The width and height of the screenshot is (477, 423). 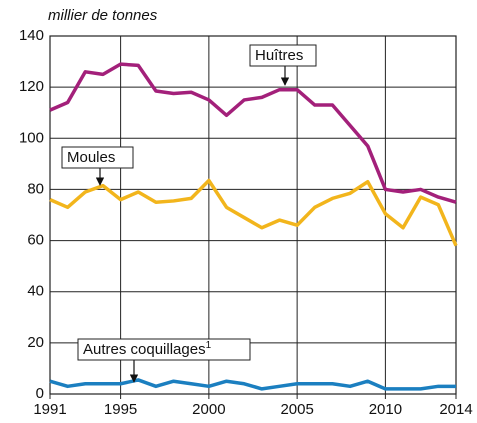 What do you see at coordinates (296, 409) in the screenshot?
I see `x-tick-label: 2005` at bounding box center [296, 409].